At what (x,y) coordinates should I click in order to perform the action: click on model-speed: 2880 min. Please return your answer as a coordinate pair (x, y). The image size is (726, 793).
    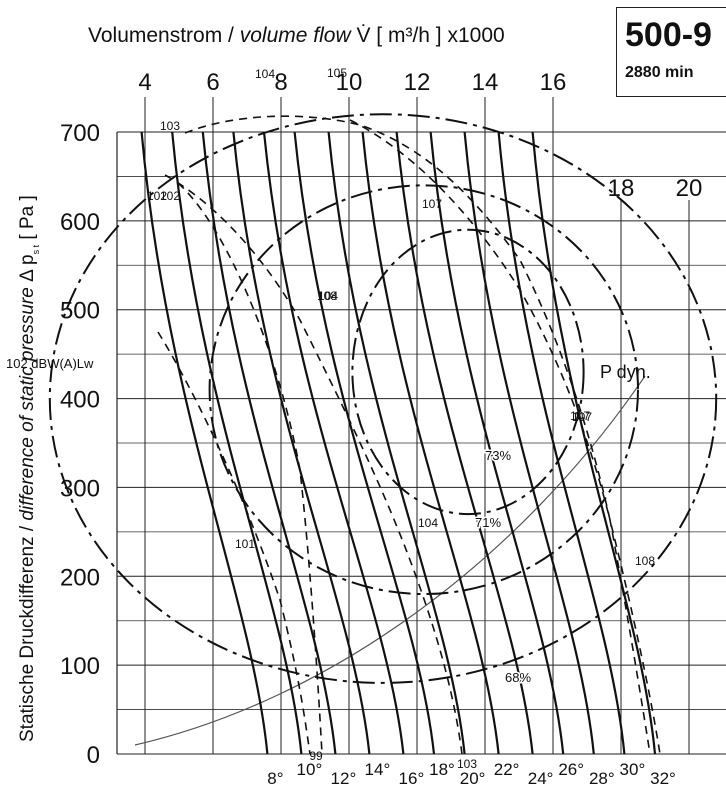
    Looking at the image, I should click on (659, 72).